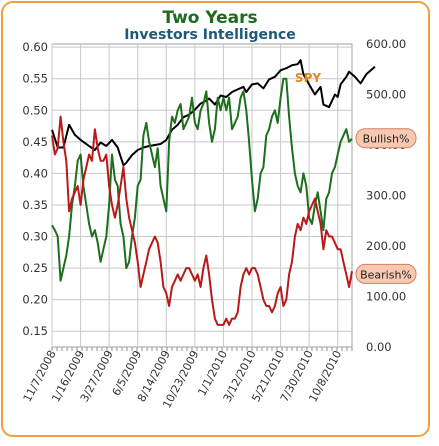 The height and width of the screenshot is (446, 439). What do you see at coordinates (35, 173) in the screenshot?
I see `left-tick-label: 0.40` at bounding box center [35, 173].